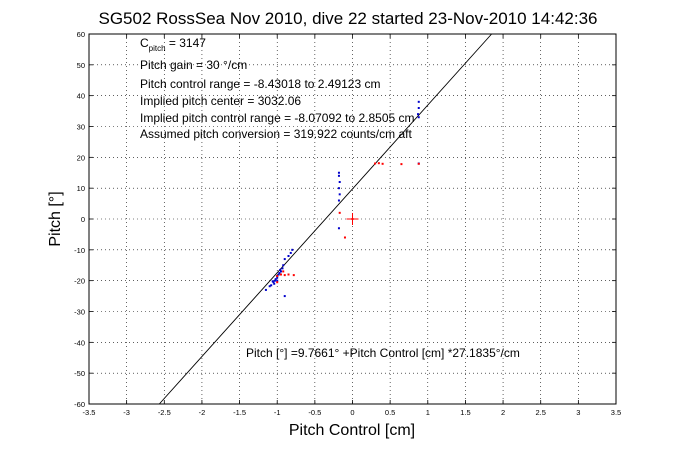  Describe the element at coordinates (202, 412) in the screenshot. I see `x-tick-label: -2` at that location.